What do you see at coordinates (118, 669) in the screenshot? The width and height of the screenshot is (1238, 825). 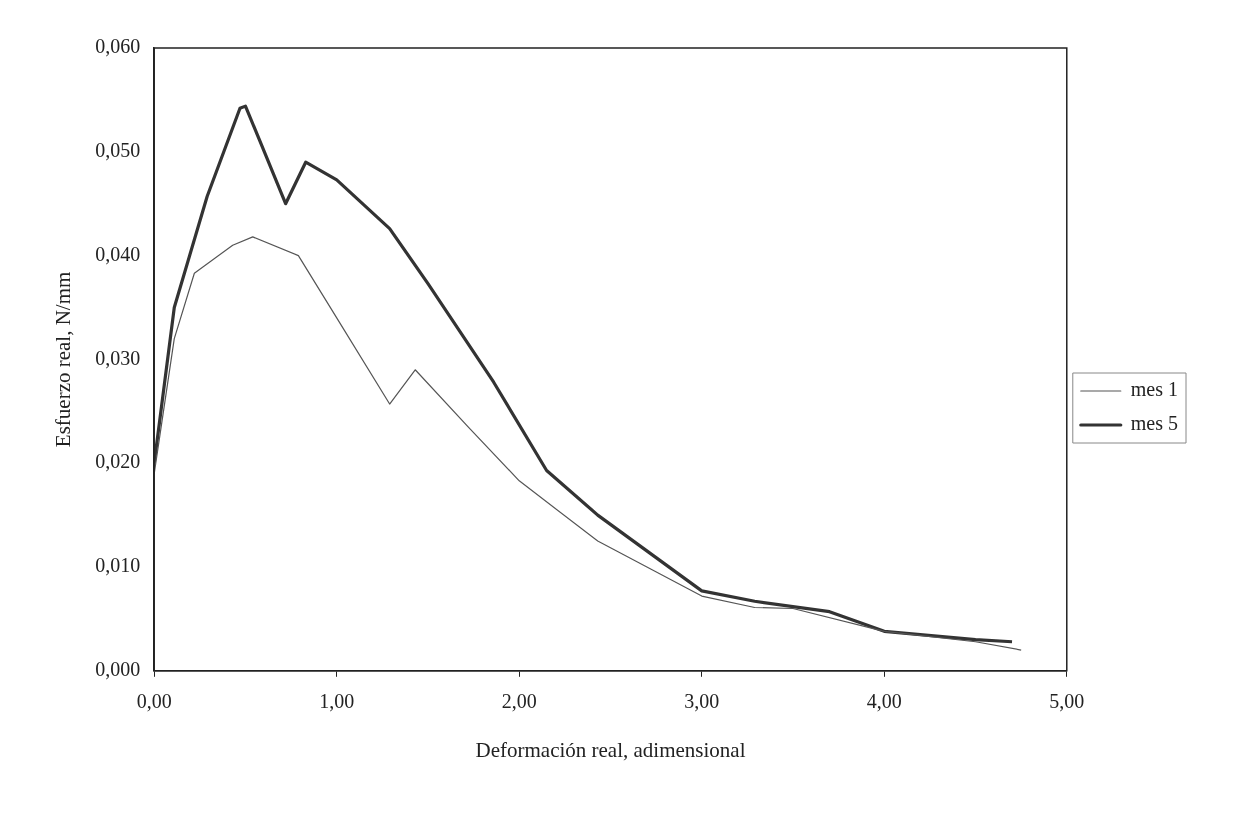 I see `y-tick-label: 0,000` at bounding box center [118, 669].